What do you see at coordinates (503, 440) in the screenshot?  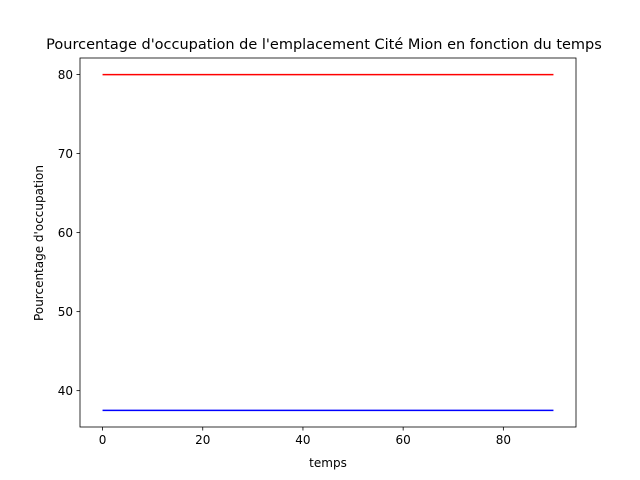 I see `x-tick-label: 80` at bounding box center [503, 440].